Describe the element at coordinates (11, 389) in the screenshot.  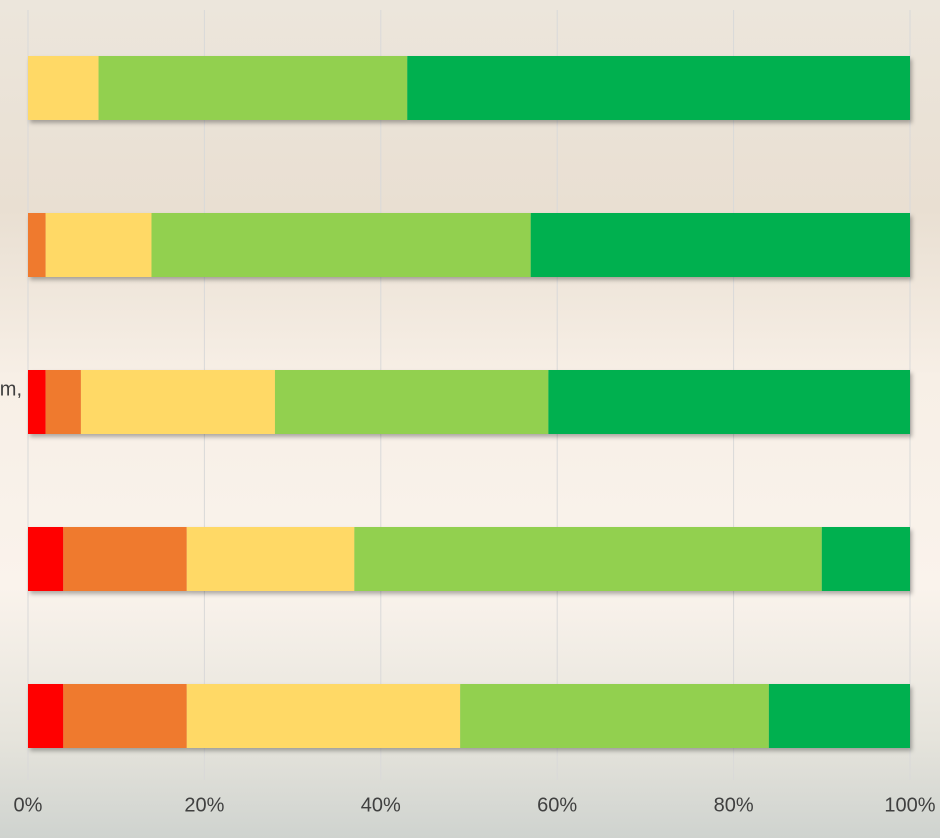
I see `y-tick-label: m,` at that location.